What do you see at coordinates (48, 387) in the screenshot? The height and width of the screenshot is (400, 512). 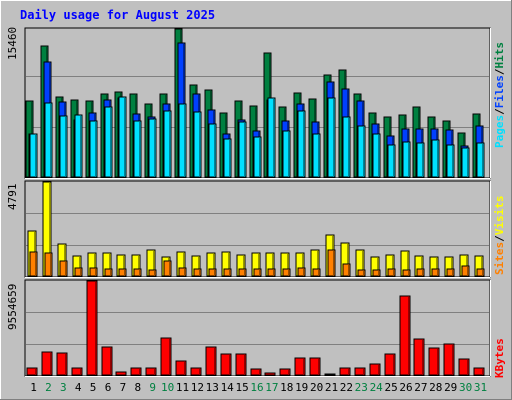 I see `day-label-2: 2` at bounding box center [48, 387].